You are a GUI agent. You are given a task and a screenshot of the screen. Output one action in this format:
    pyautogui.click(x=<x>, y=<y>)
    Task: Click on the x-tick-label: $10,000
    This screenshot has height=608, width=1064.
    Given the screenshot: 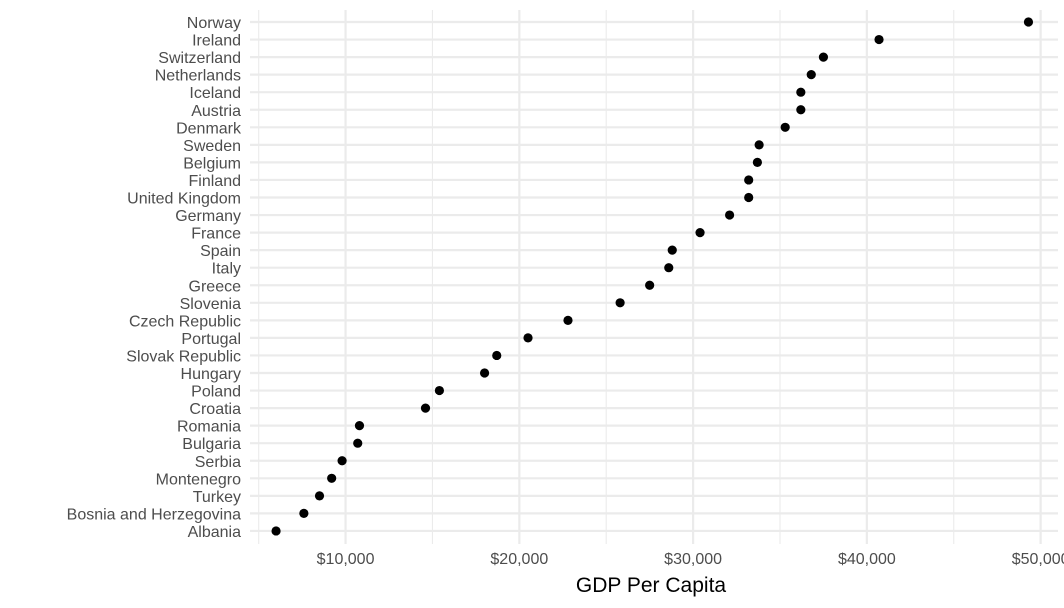 What is the action you would take?
    pyautogui.click(x=346, y=559)
    